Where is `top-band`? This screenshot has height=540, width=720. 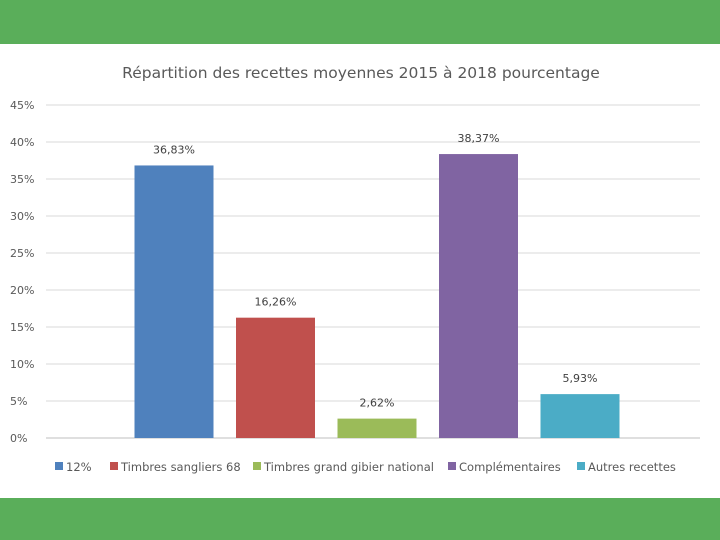 top-band is located at coordinates (360, 22).